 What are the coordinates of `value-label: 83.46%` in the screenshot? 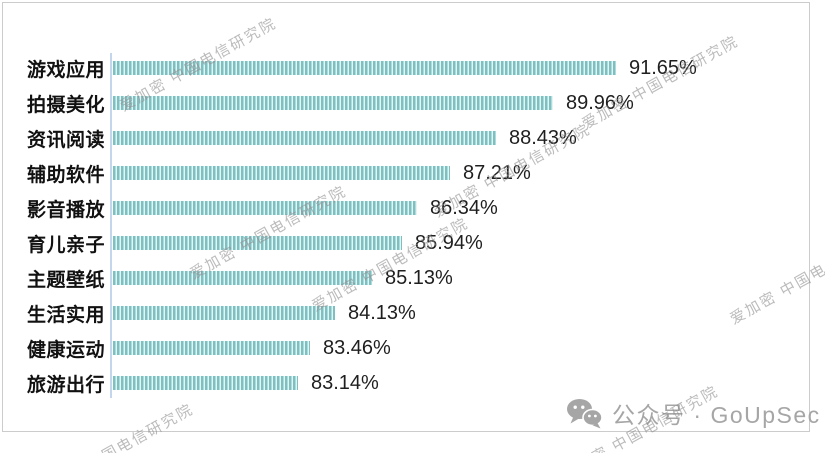 It's located at (357, 347).